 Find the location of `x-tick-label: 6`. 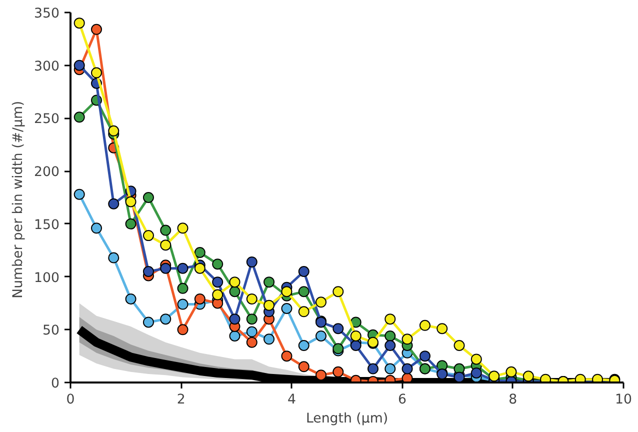

x-tick-label: 6 is located at coordinates (402, 400).